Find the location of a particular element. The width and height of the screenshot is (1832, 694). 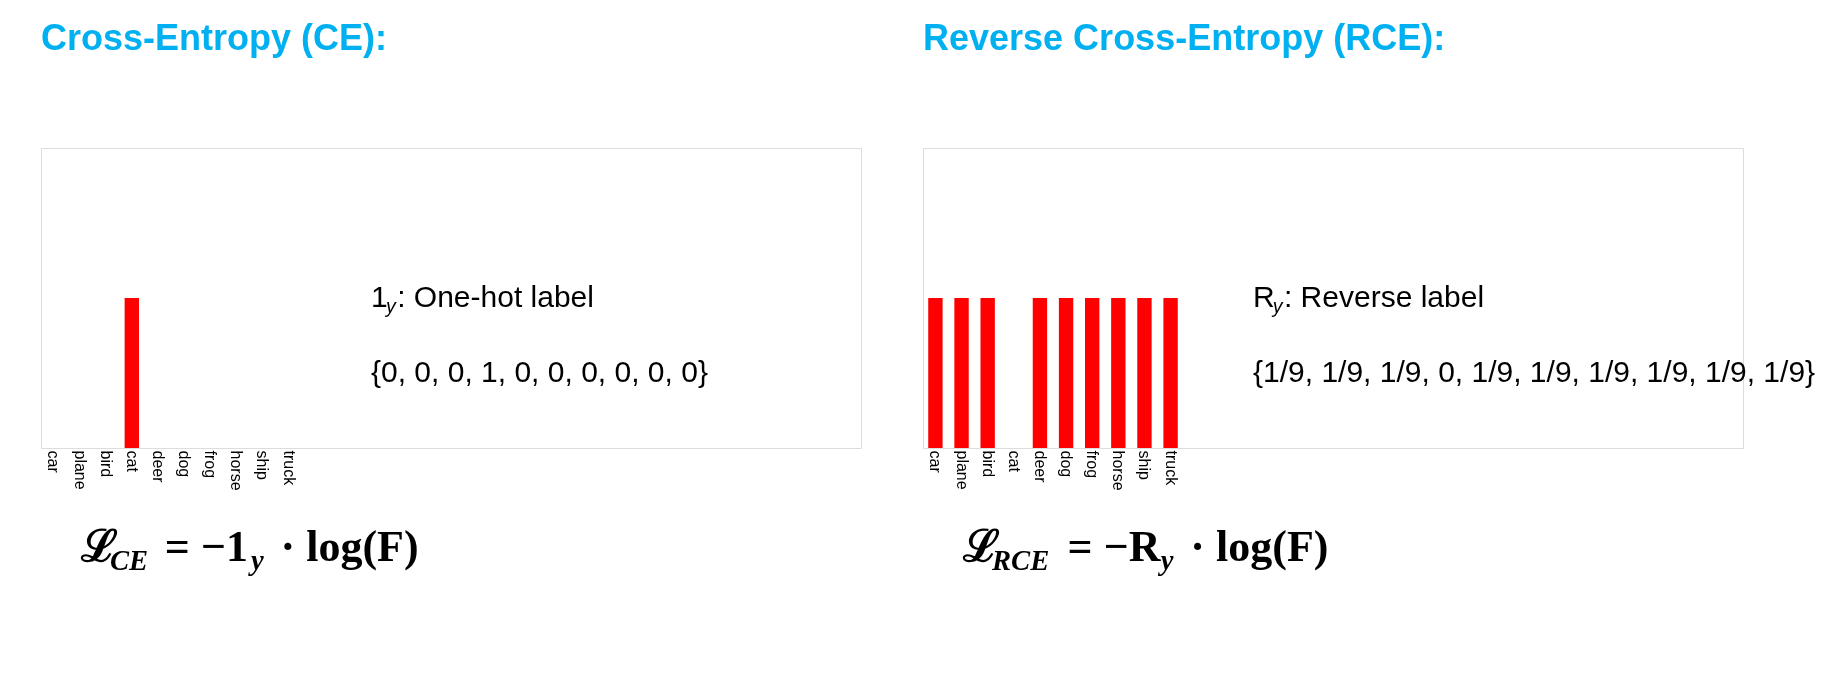

chart-title: Reverse Cross-Entropy (RCE): is located at coordinates (1184, 37).